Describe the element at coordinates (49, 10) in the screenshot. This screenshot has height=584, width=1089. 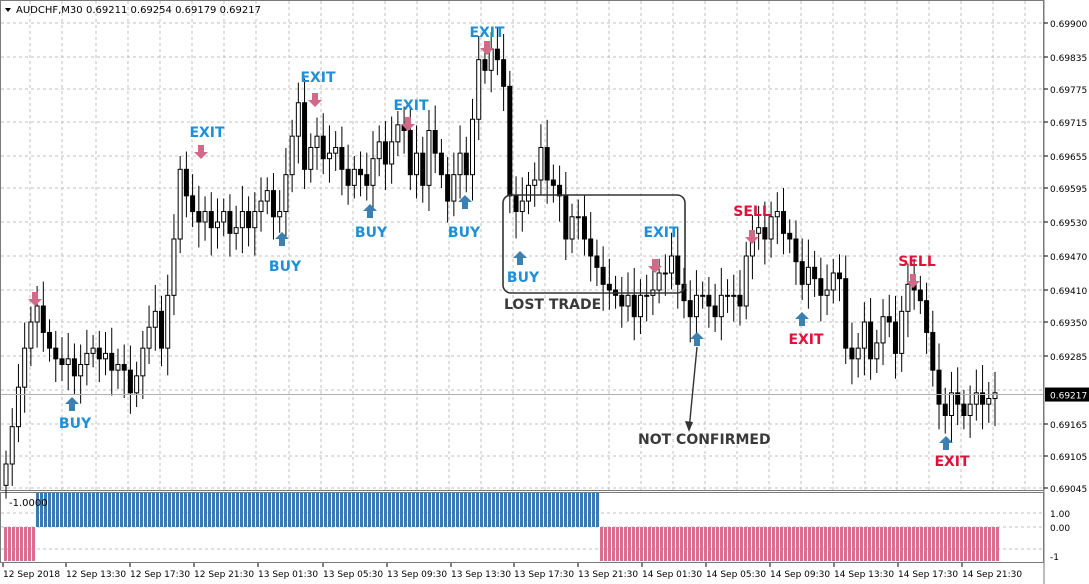
I see `symbol-label: AUDCHF,M30` at that location.